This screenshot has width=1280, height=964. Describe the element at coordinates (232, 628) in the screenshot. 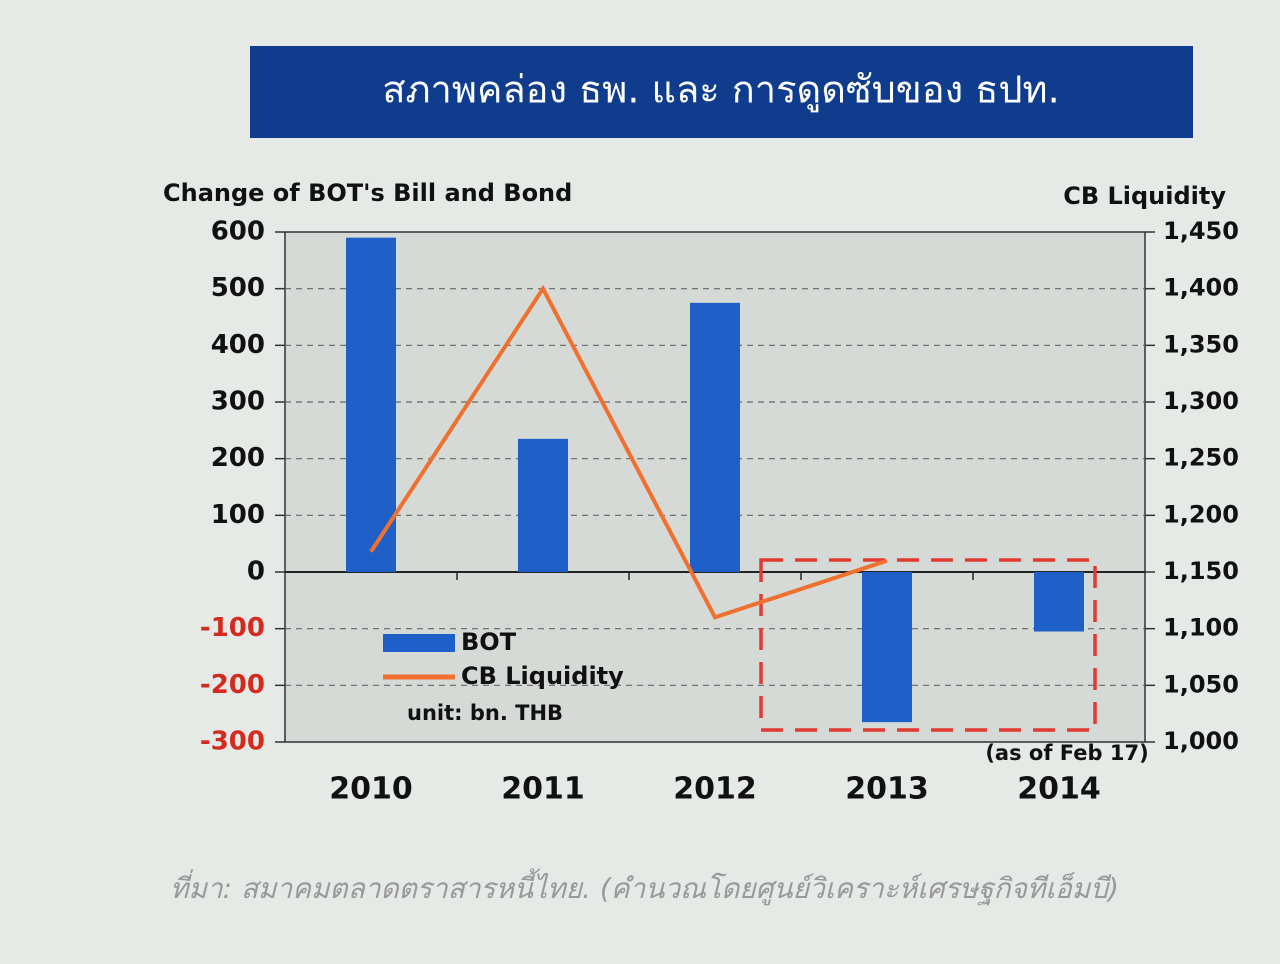

I see `y-tick-label: -100` at that location.